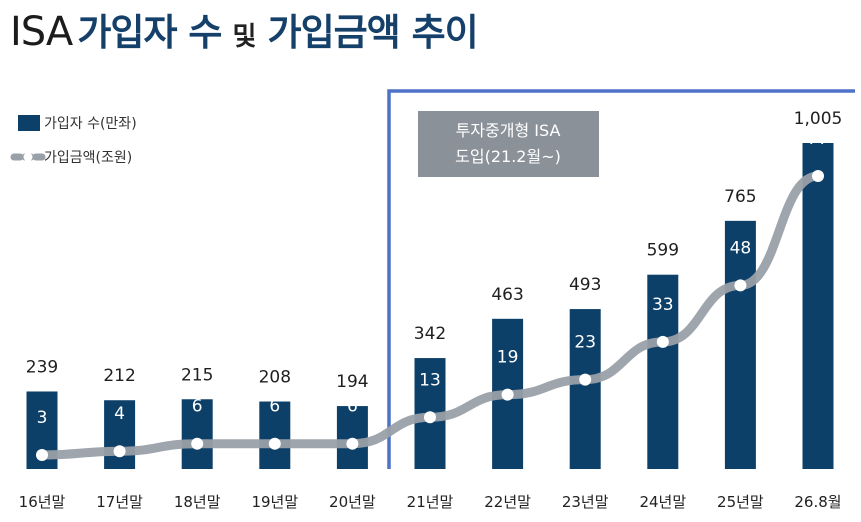 This screenshot has width=861, height=522. Describe the element at coordinates (42, 502) in the screenshot. I see `x-tick-label: 16년말` at that location.